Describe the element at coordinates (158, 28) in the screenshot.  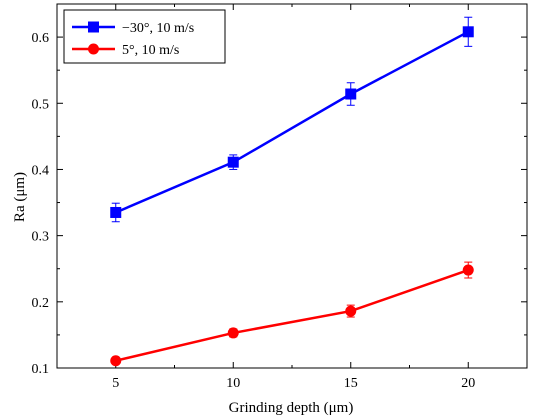
I see `legend-label-0: −30°, 10 m/s` at that location.